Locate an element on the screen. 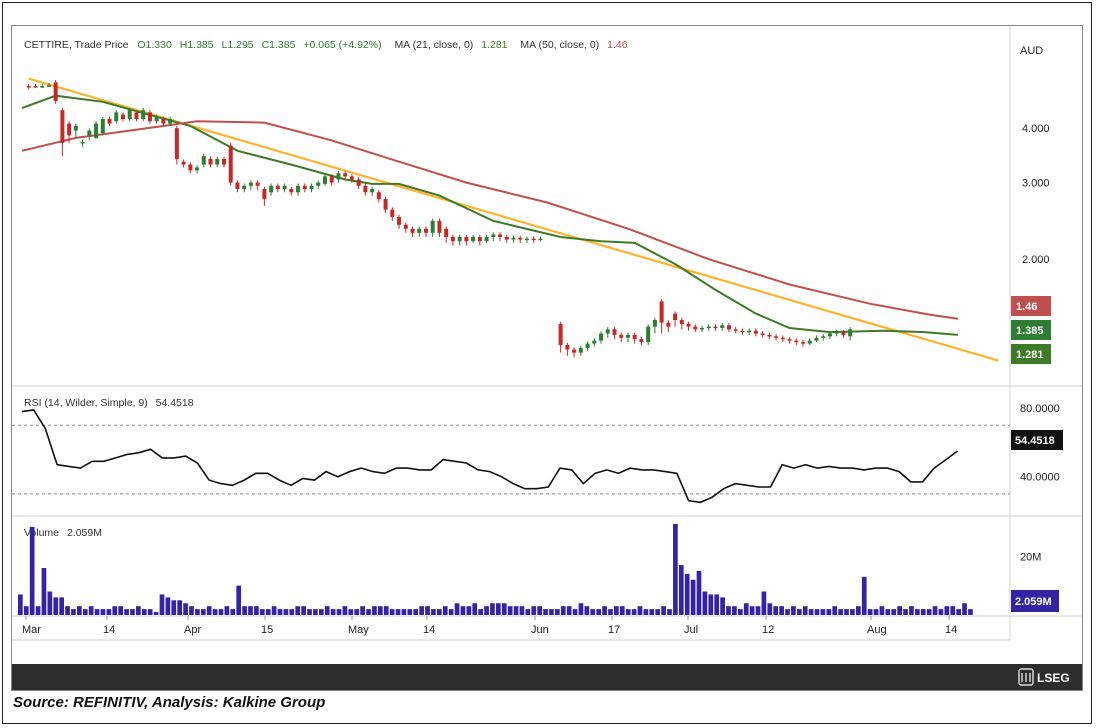 Image resolution: width=1096 pixels, height=728 pixels. price-tick-label: 4.000 is located at coordinates (1036, 129).